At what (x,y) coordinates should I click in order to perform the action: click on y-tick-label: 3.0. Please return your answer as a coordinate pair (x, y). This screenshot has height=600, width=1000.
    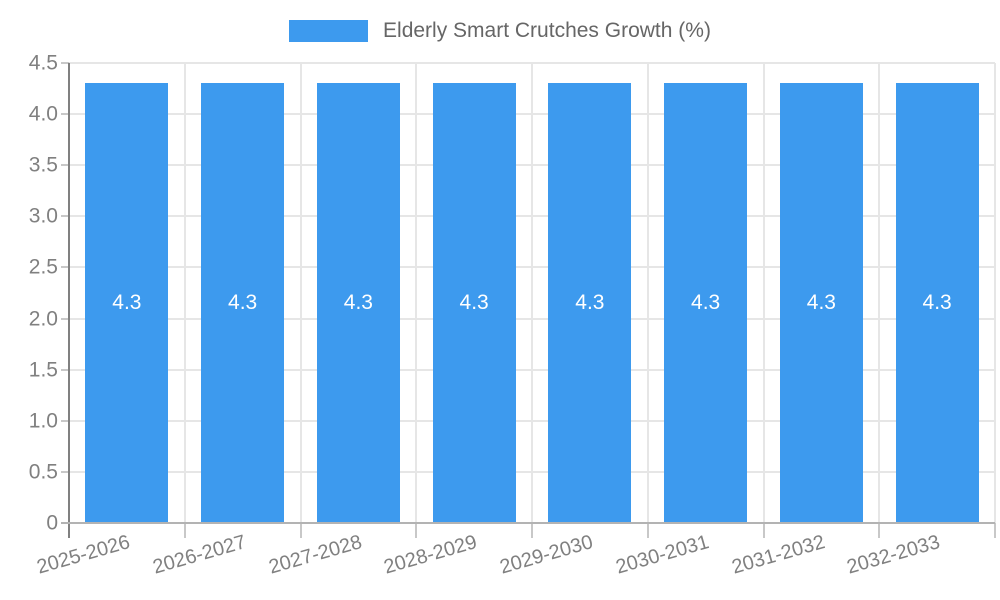
    Looking at the image, I should click on (43, 216).